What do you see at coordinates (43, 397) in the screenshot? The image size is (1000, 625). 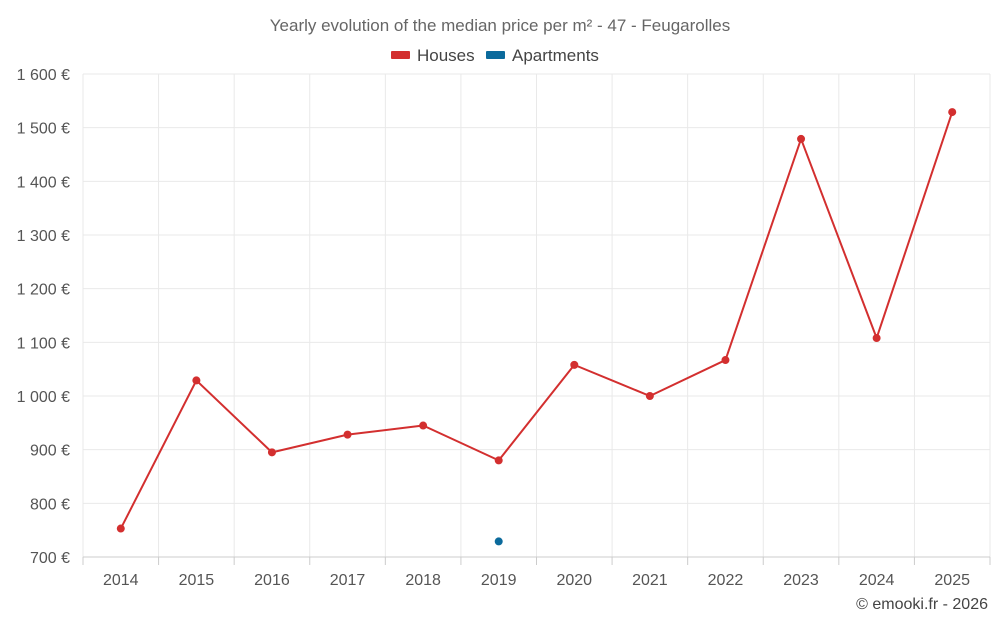 I see `y-tick-label: 1 000 €` at bounding box center [43, 397].